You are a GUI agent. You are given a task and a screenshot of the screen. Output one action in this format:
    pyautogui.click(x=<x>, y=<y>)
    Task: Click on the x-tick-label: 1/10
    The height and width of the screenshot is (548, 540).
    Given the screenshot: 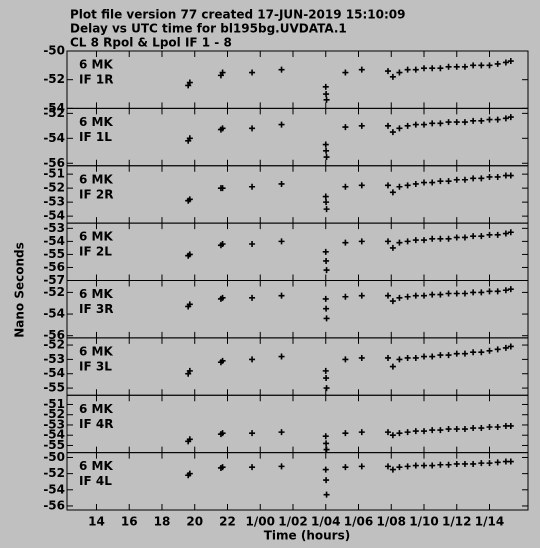 What is the action you would take?
    pyautogui.click(x=423, y=522)
    